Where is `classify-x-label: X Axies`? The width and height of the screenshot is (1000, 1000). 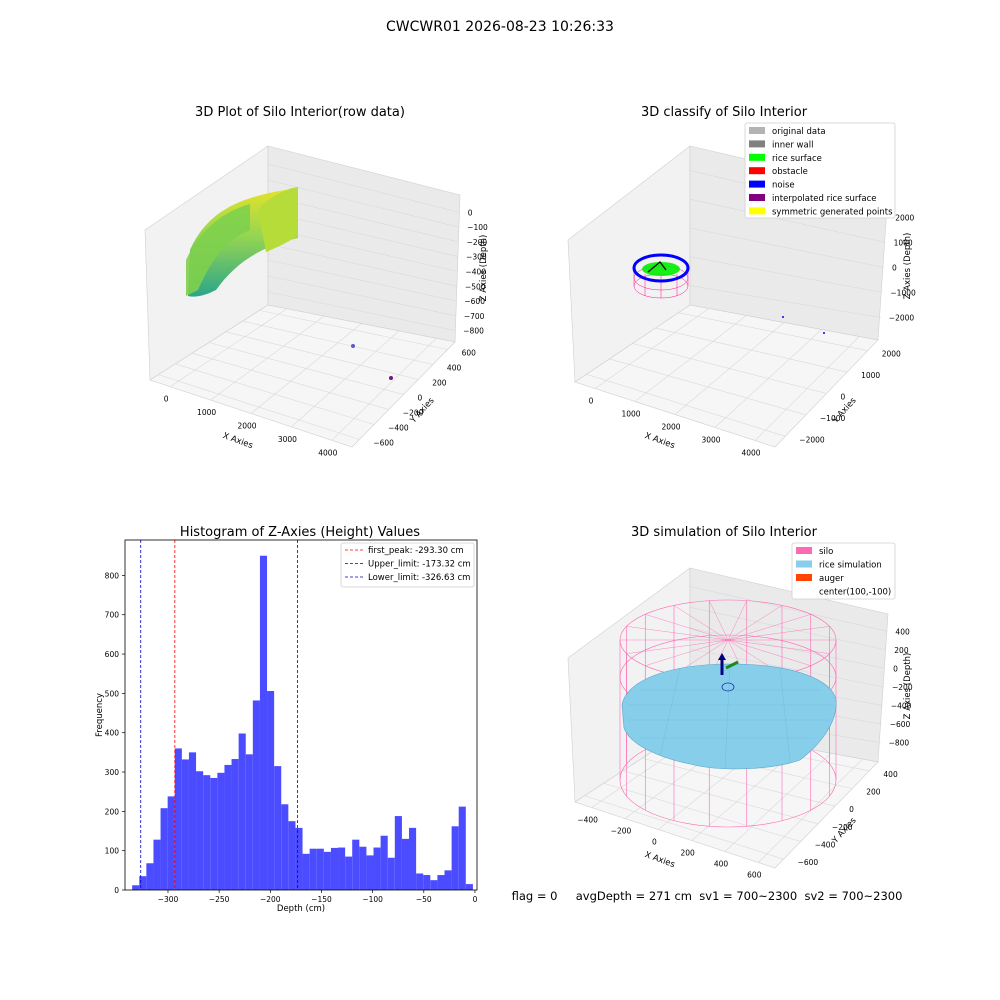
classify-x-label: X Axies is located at coordinates (659, 441).